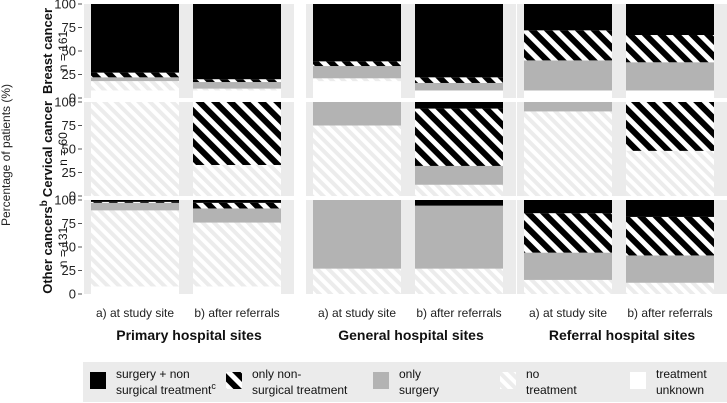  I want to click on panel-r1-c2, so click(411, 51).